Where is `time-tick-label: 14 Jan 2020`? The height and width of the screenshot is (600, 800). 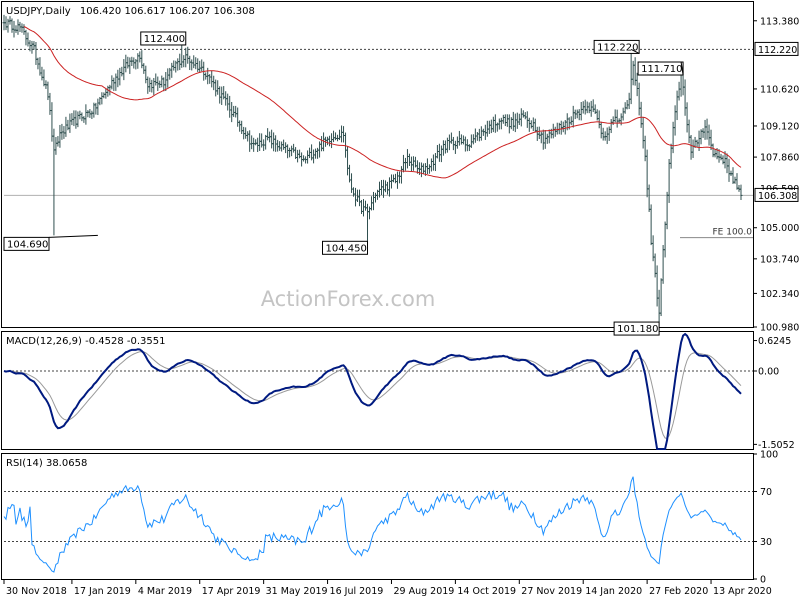 time-tick-label: 14 Jan 2020 is located at coordinates (613, 591).